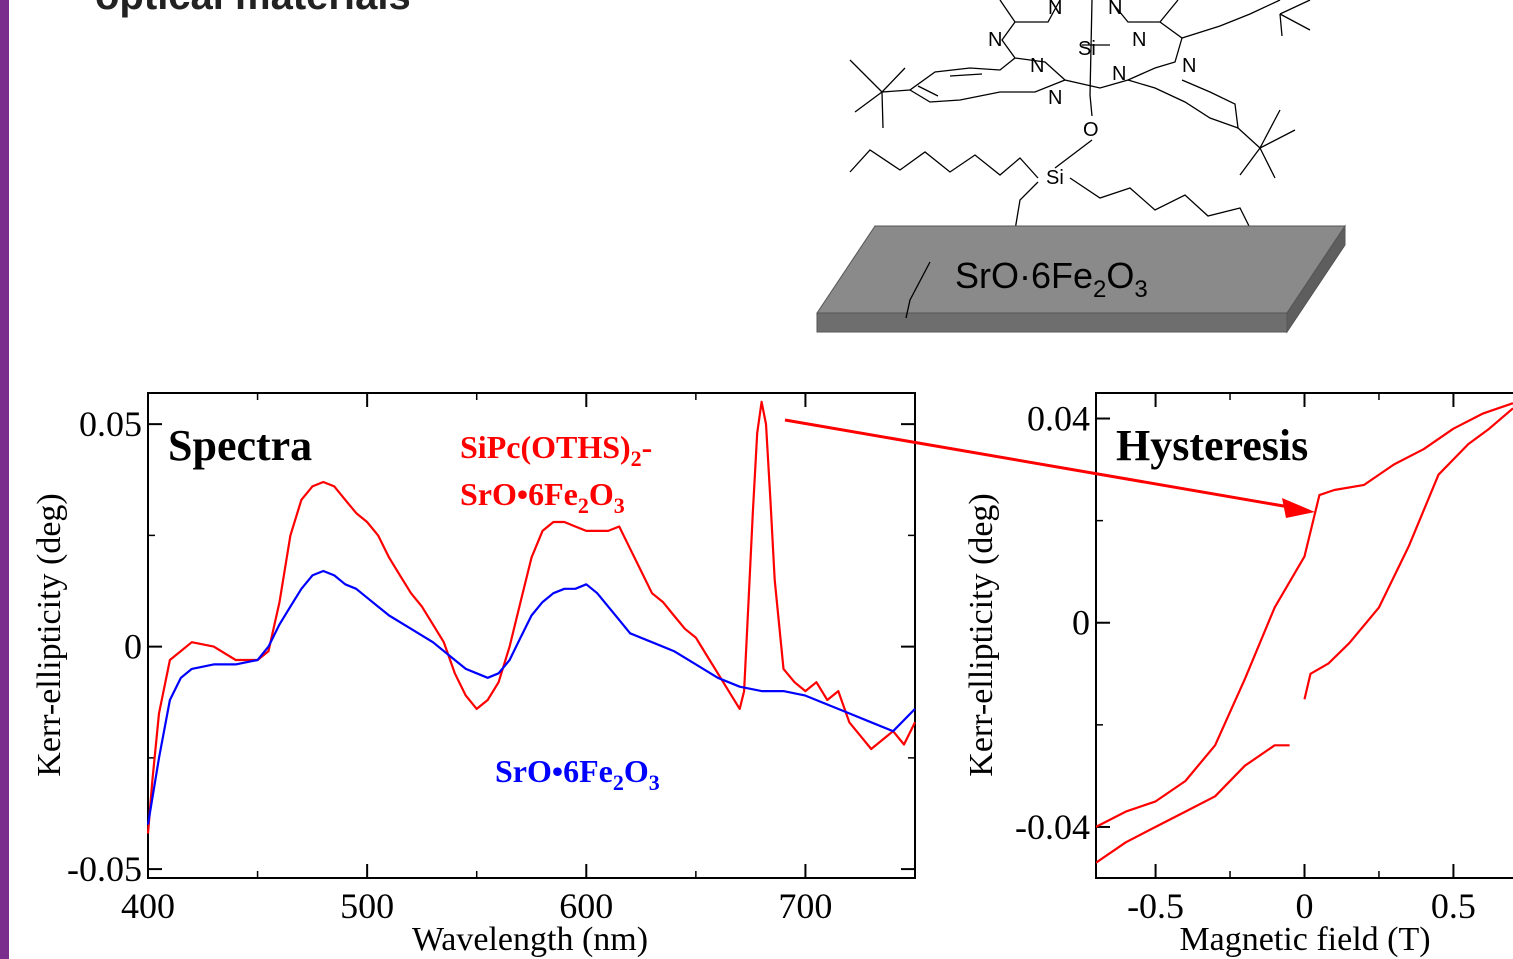 The width and height of the screenshot is (1513, 959). What do you see at coordinates (1092, 94) in the screenshot?
I see `molecule-atom-labels: Si N N N N N N N N O Si` at bounding box center [1092, 94].